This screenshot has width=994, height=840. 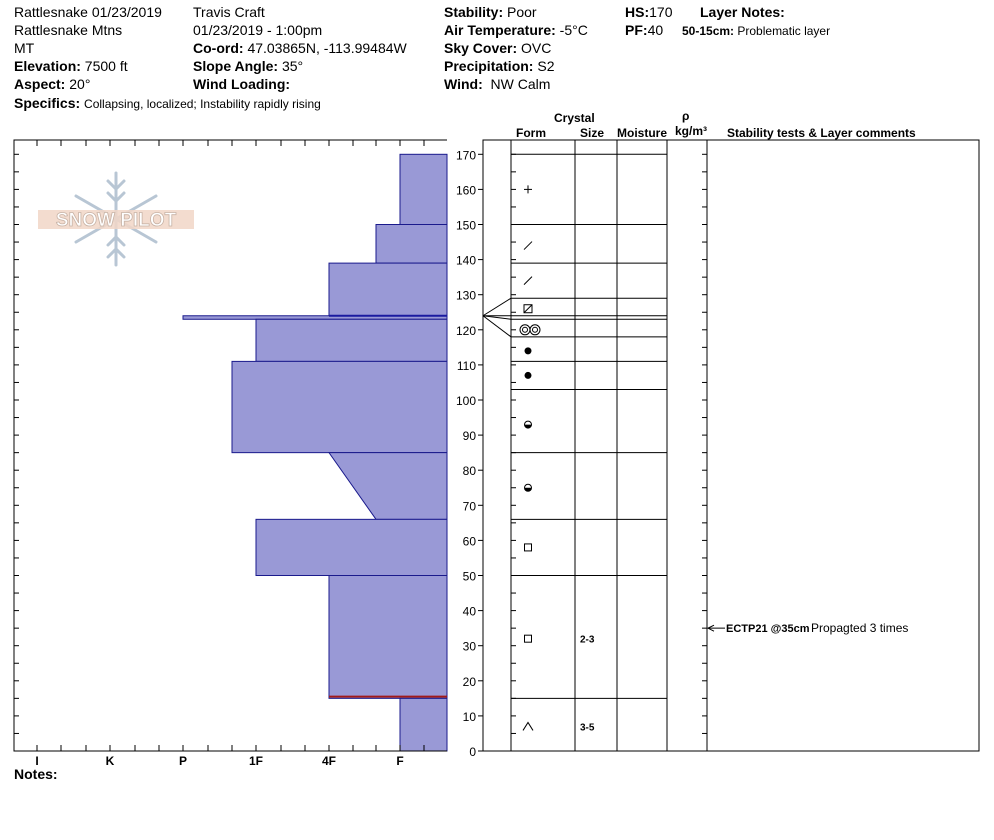 I want to click on height-tick-label: 170, so click(x=466, y=155).